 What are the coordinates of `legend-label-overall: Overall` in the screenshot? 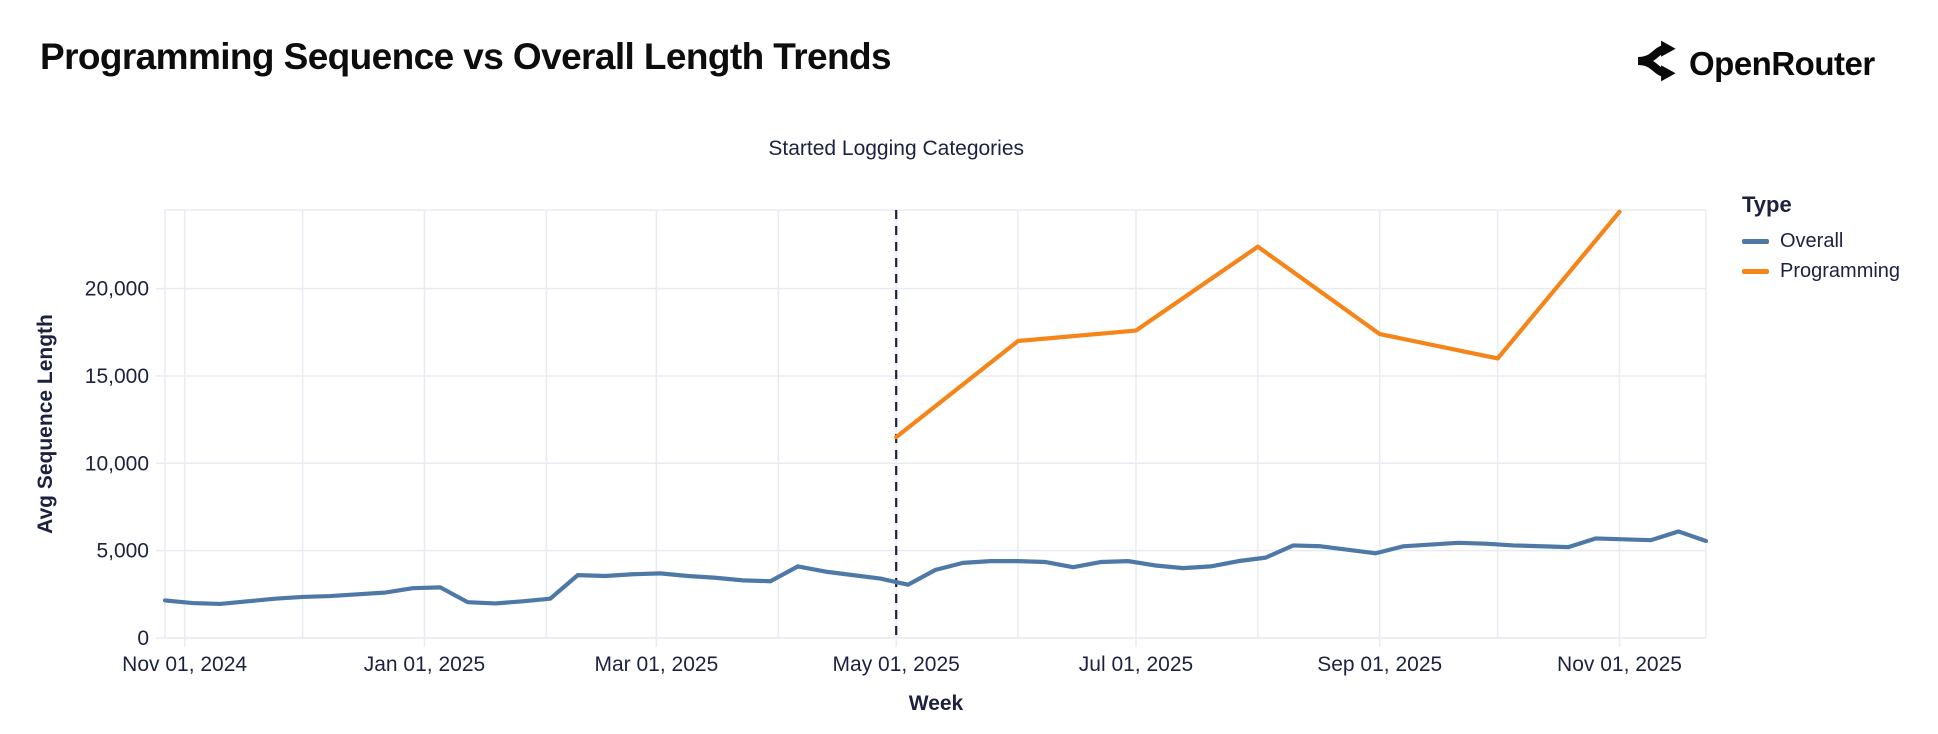 It's located at (1812, 241).